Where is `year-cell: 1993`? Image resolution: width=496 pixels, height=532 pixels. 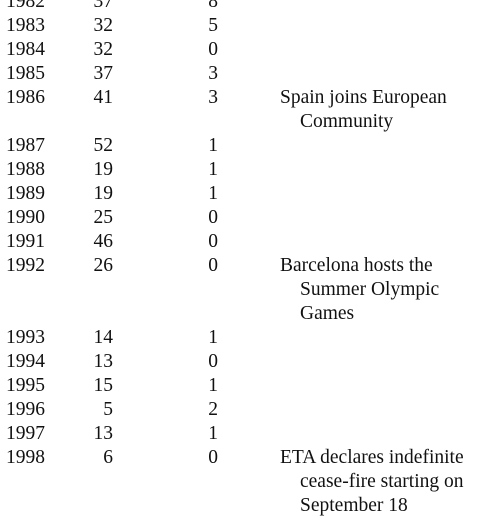
year-cell: 1993 is located at coordinates (25, 337).